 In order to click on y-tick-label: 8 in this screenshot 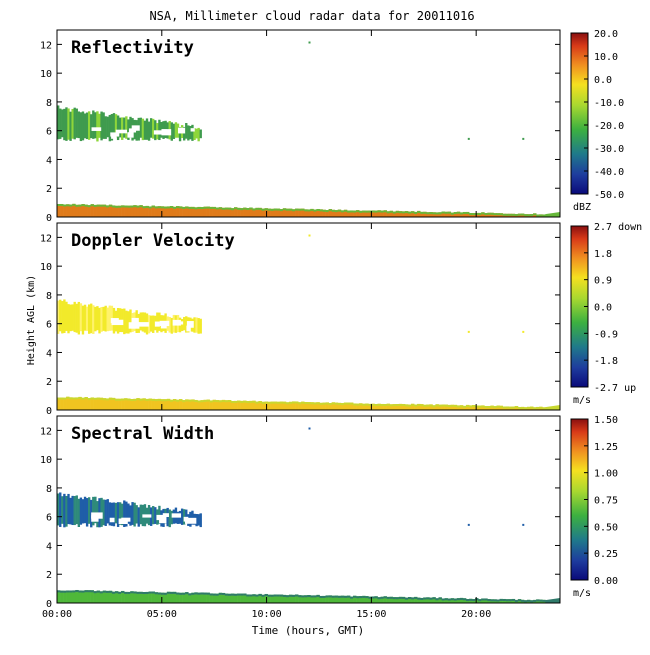, I will do `click(49, 489)`.